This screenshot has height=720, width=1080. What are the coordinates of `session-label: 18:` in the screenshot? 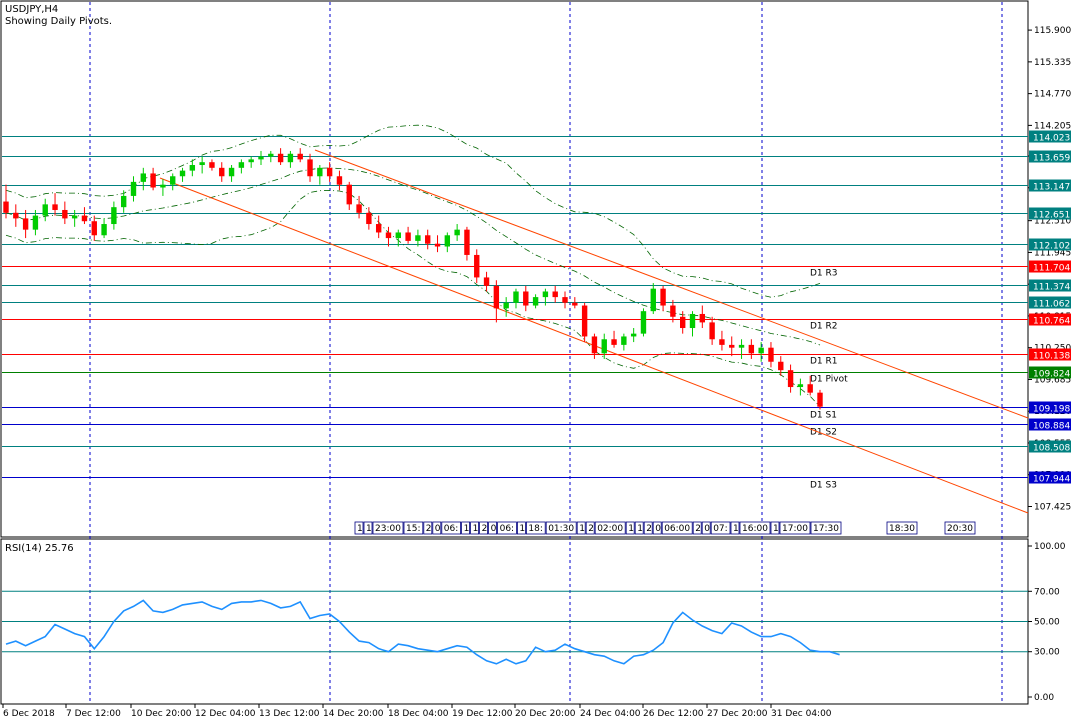 It's located at (535, 529).